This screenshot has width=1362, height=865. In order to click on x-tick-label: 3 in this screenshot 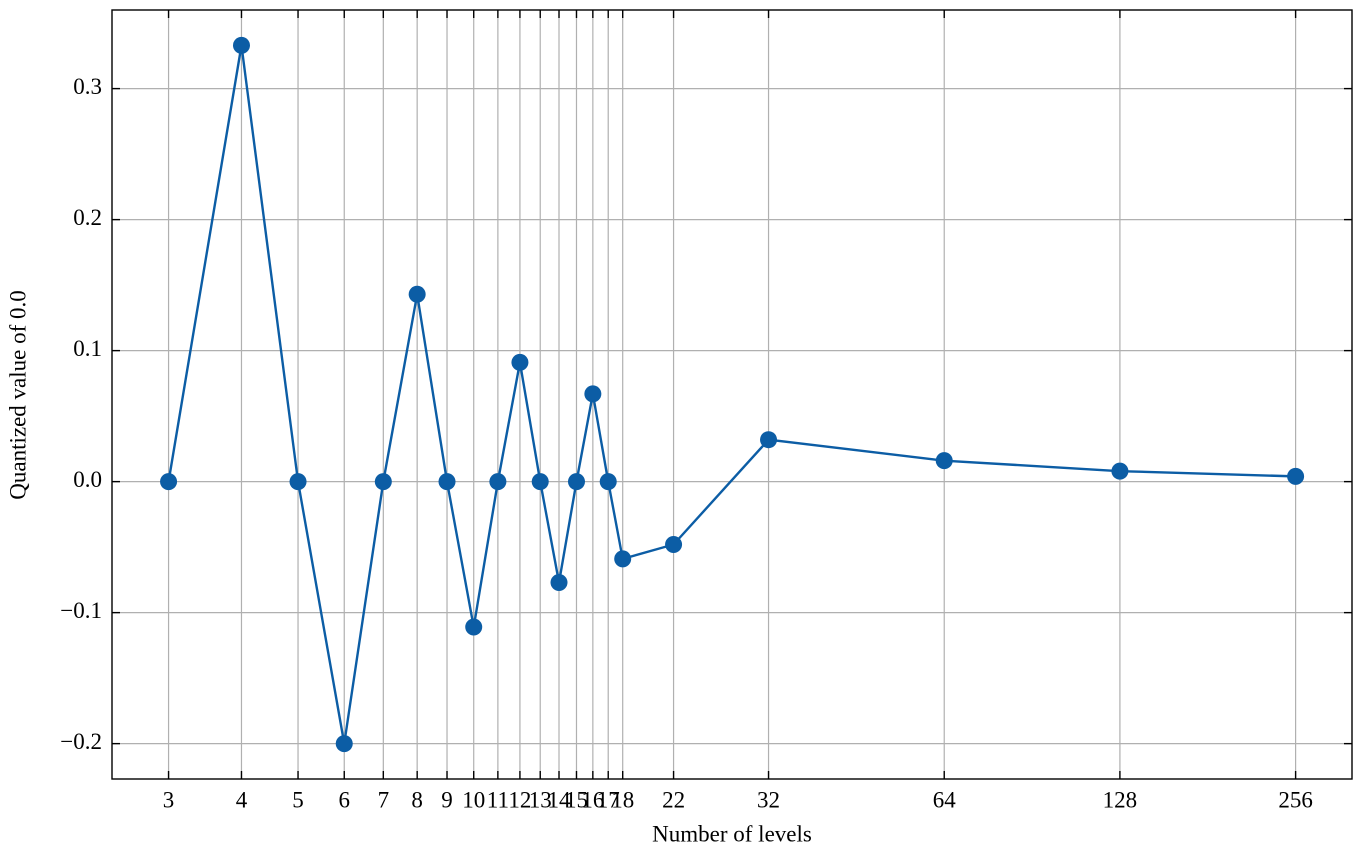, I will do `click(169, 799)`.